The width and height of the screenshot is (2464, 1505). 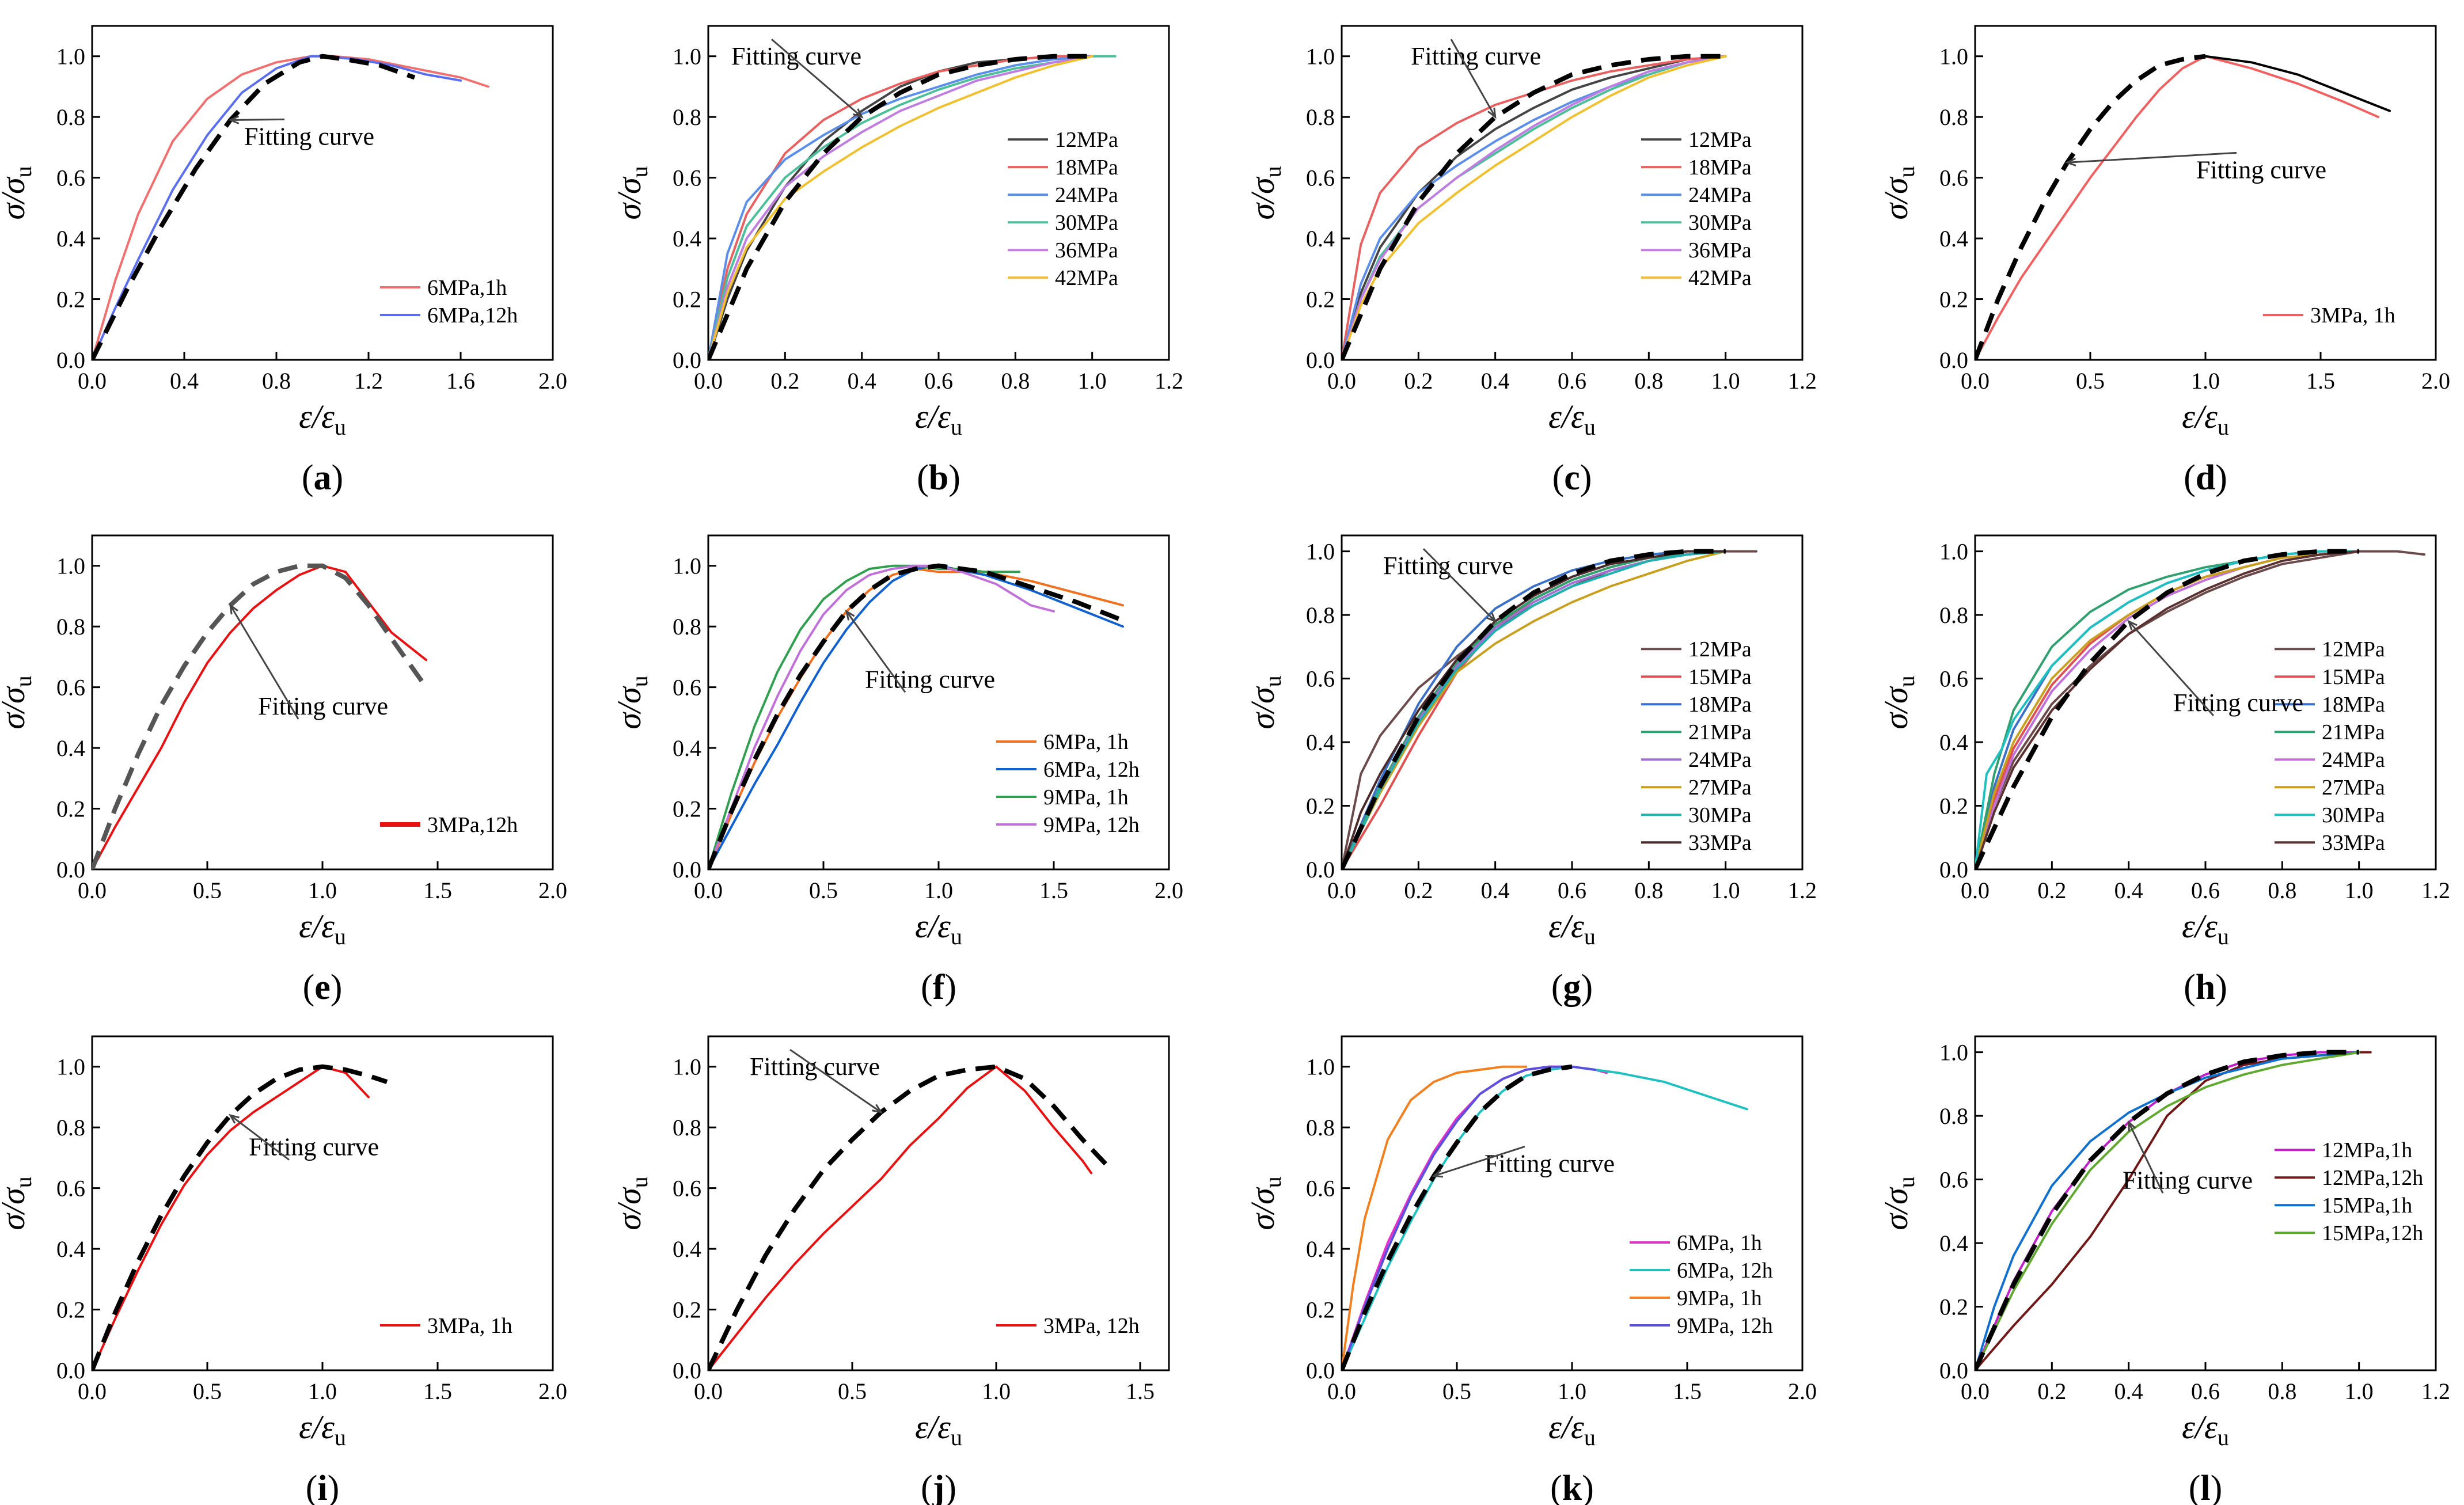 What do you see at coordinates (322, 478) in the screenshot?
I see `panel-label: (a)` at bounding box center [322, 478].